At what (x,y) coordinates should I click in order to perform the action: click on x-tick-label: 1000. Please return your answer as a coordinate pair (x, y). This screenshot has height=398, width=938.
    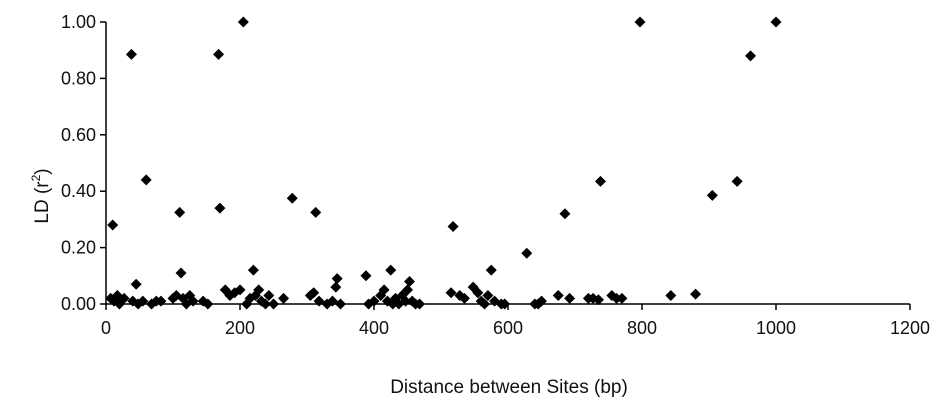
    Looking at the image, I should click on (776, 328).